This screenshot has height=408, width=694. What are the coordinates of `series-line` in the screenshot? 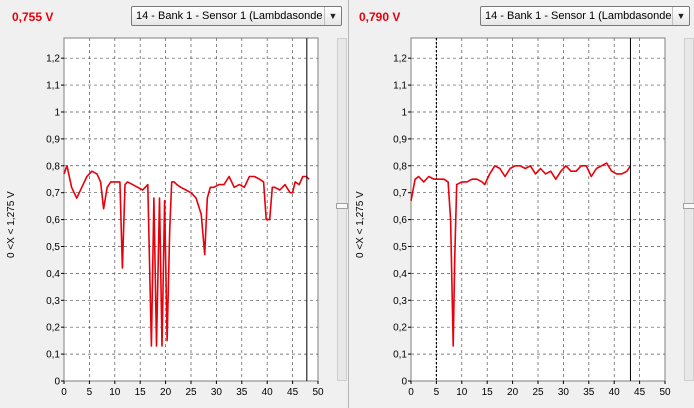 It's located at (521, 254).